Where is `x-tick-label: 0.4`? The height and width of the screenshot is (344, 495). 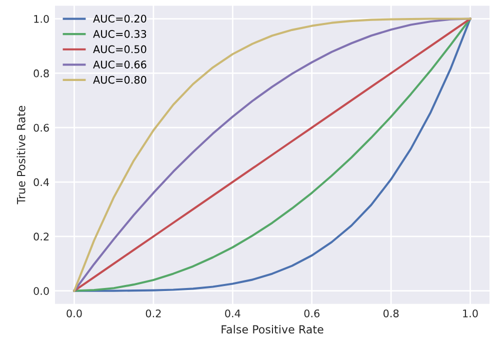 x-tick-label: 0.4 is located at coordinates (232, 313).